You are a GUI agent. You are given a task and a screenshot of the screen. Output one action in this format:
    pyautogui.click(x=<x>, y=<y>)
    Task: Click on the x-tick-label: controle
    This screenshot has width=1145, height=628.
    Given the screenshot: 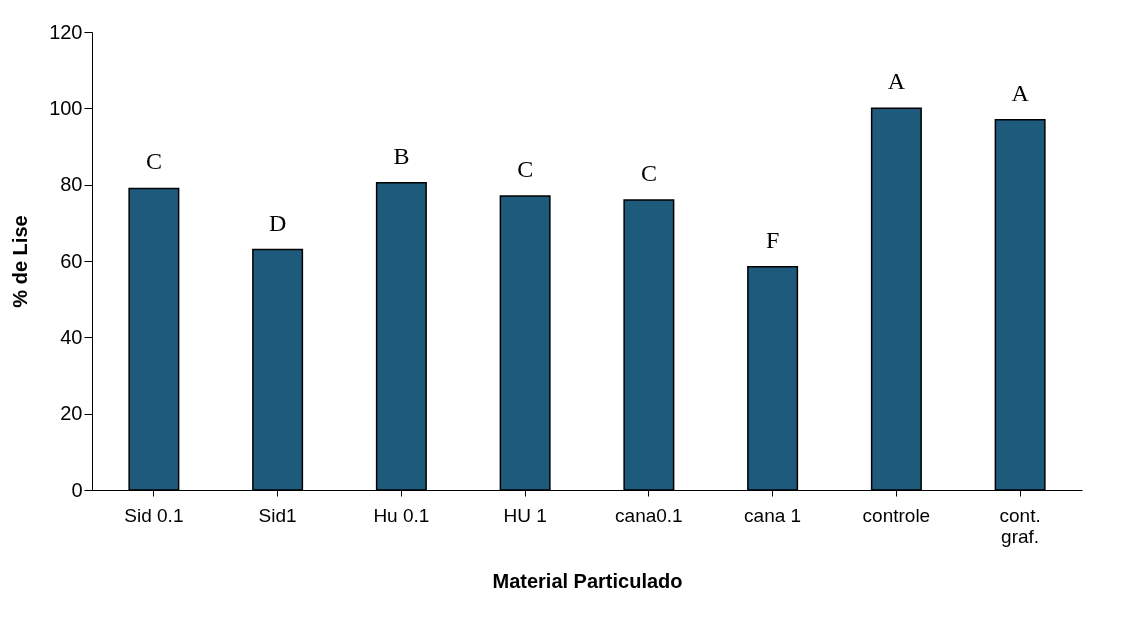 What is the action you would take?
    pyautogui.click(x=896, y=515)
    